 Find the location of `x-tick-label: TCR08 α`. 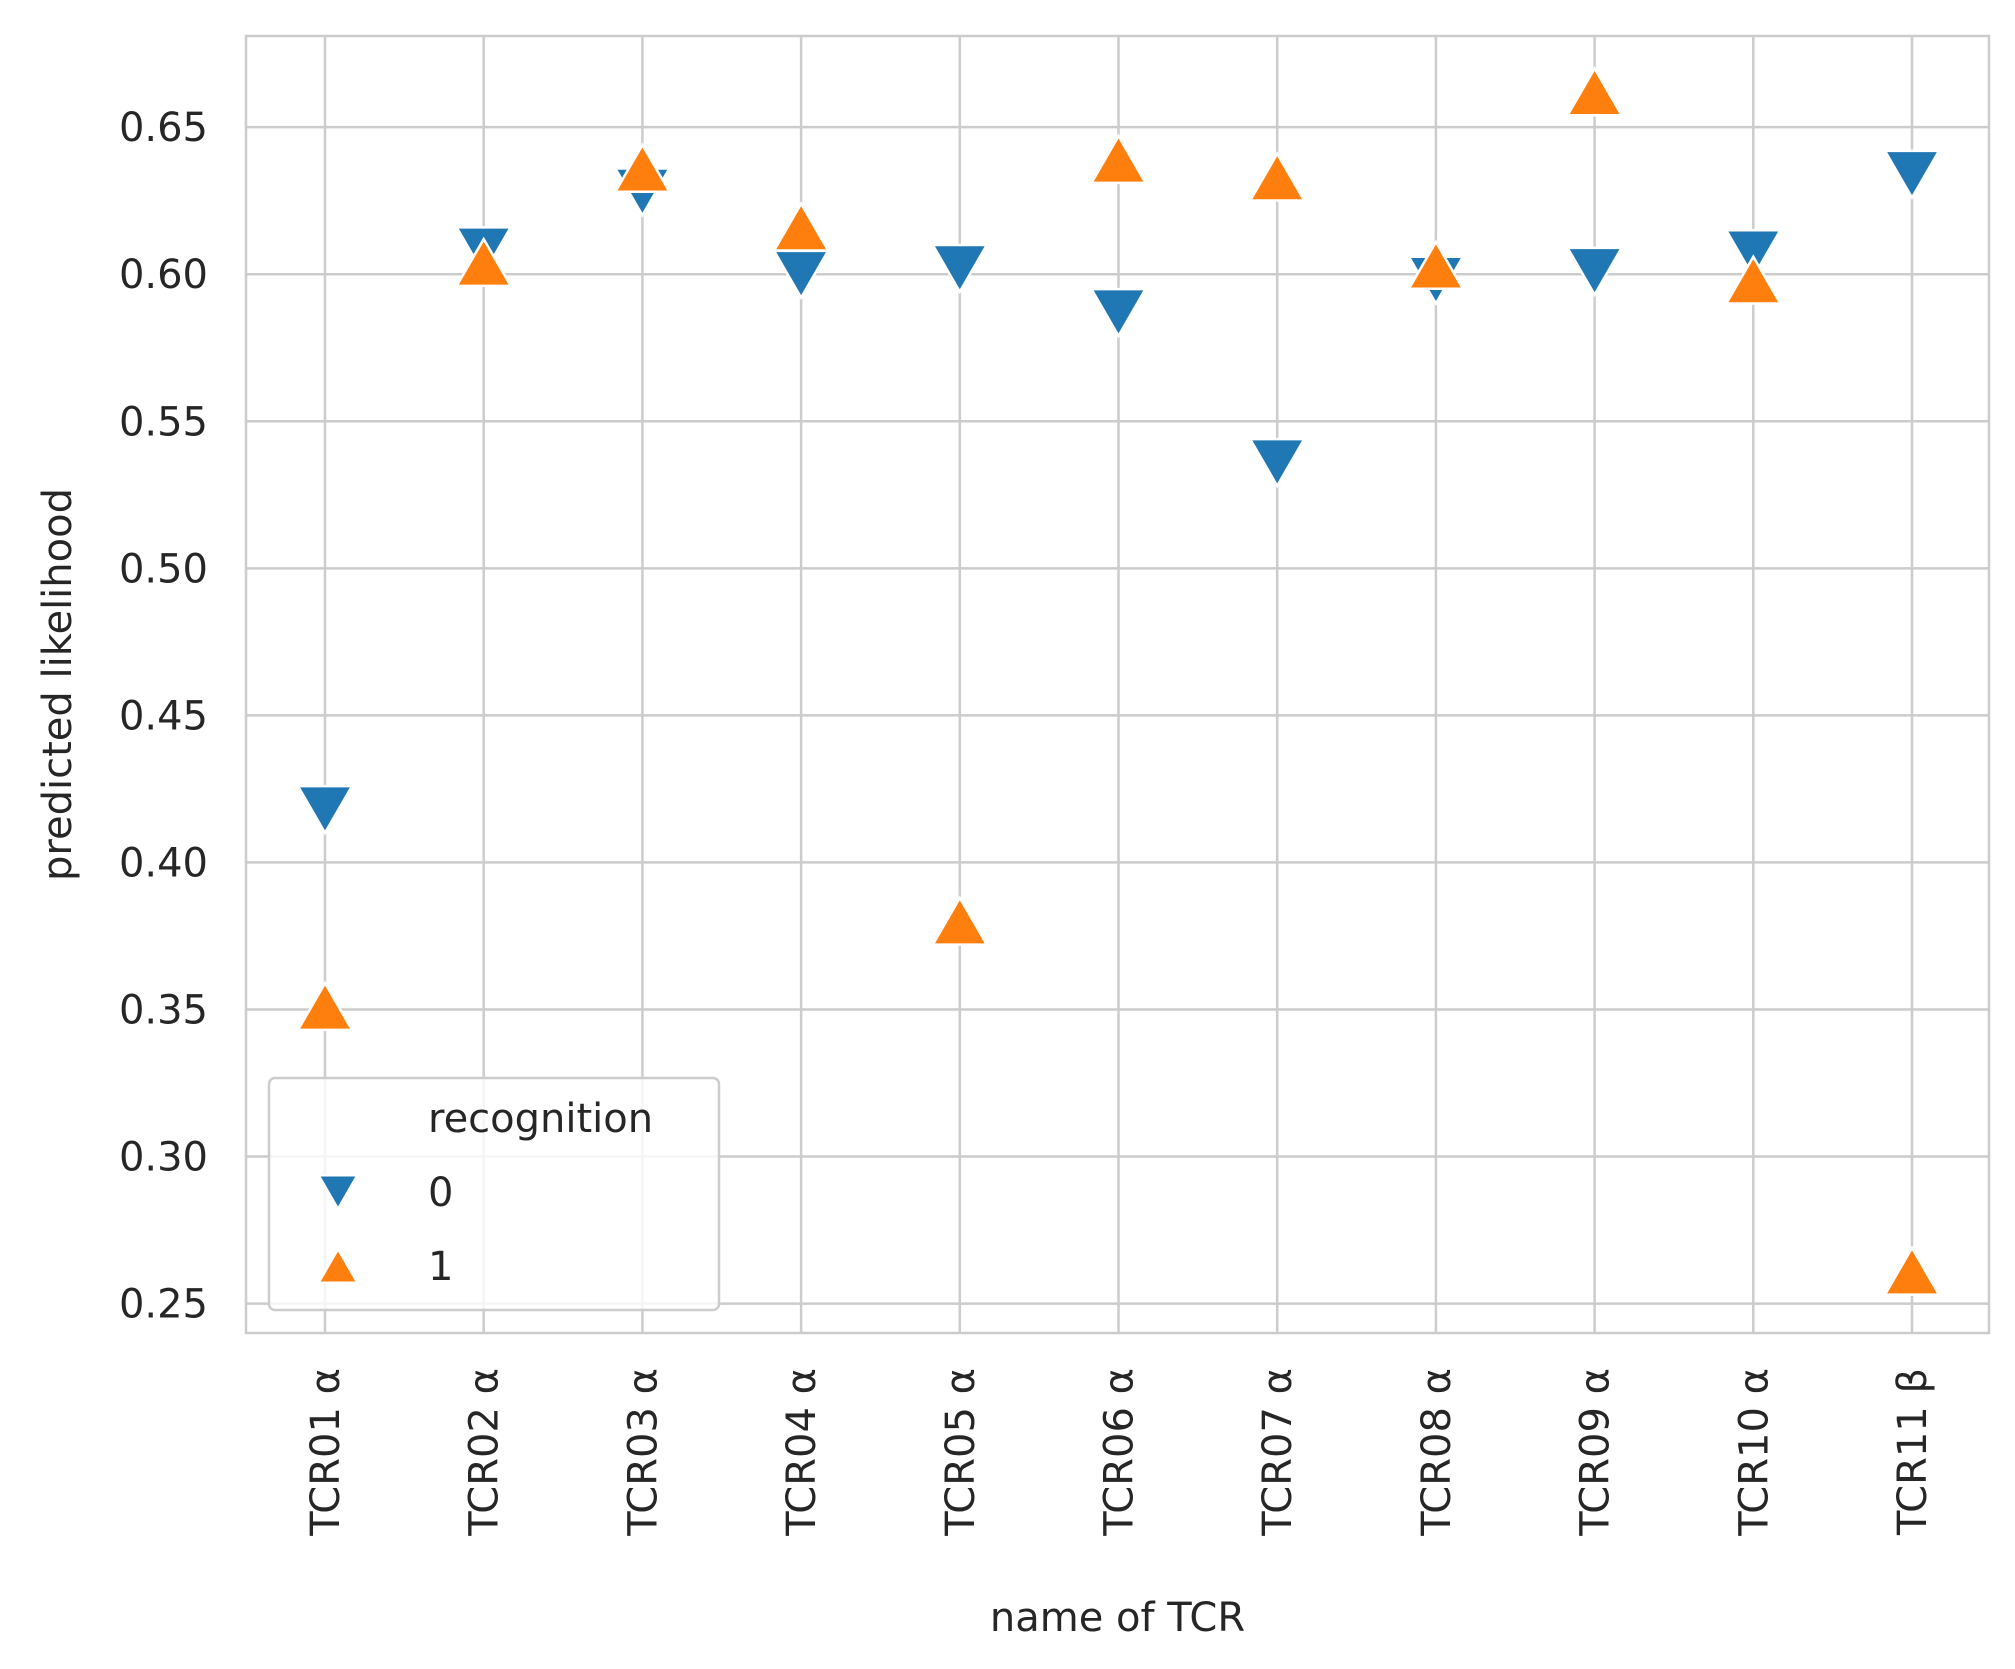

x-tick-label: TCR08 α is located at coordinates (1437, 1452).